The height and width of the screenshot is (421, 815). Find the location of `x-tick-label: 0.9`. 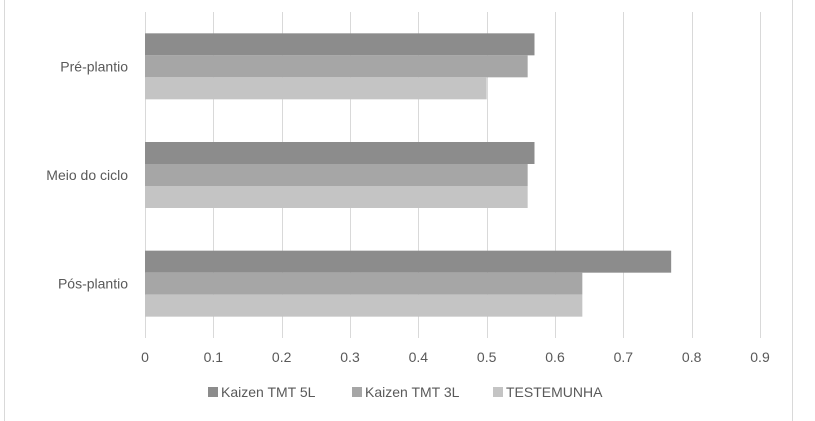

x-tick-label: 0.9 is located at coordinates (760, 357).